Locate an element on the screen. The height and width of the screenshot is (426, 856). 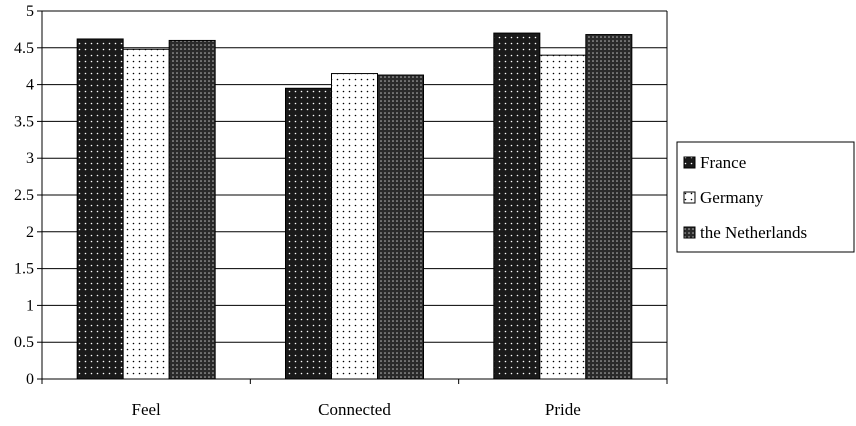
x-category-label: Pride is located at coordinates (563, 409).